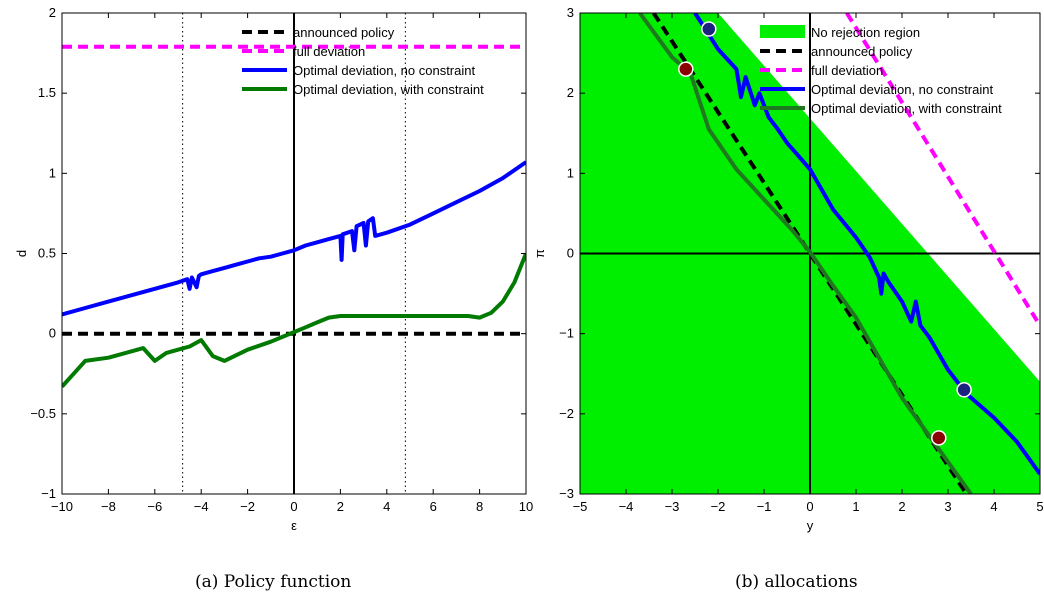 This screenshot has height=605, width=1044. I want to click on x-tick-label: −6, so click(154, 506).